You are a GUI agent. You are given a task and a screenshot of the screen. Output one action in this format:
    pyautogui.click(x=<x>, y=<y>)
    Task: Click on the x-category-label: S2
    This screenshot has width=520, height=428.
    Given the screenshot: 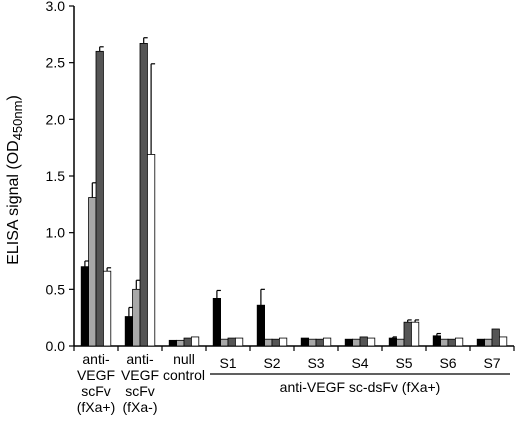 What is the action you would take?
    pyautogui.click(x=271, y=363)
    